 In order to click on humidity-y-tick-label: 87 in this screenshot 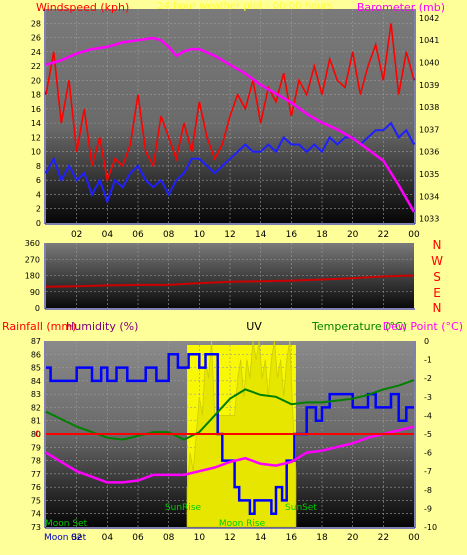, I will do `click(36, 341)`.